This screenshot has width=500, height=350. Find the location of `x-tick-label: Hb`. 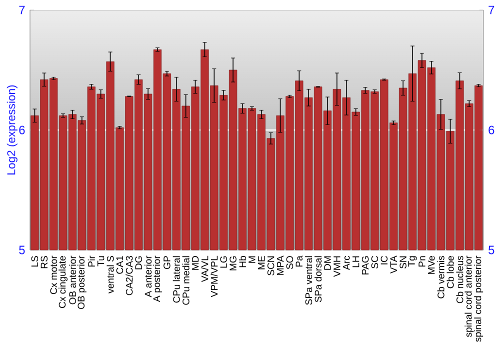

x-tick-label: Hb is located at coordinates (242, 262).